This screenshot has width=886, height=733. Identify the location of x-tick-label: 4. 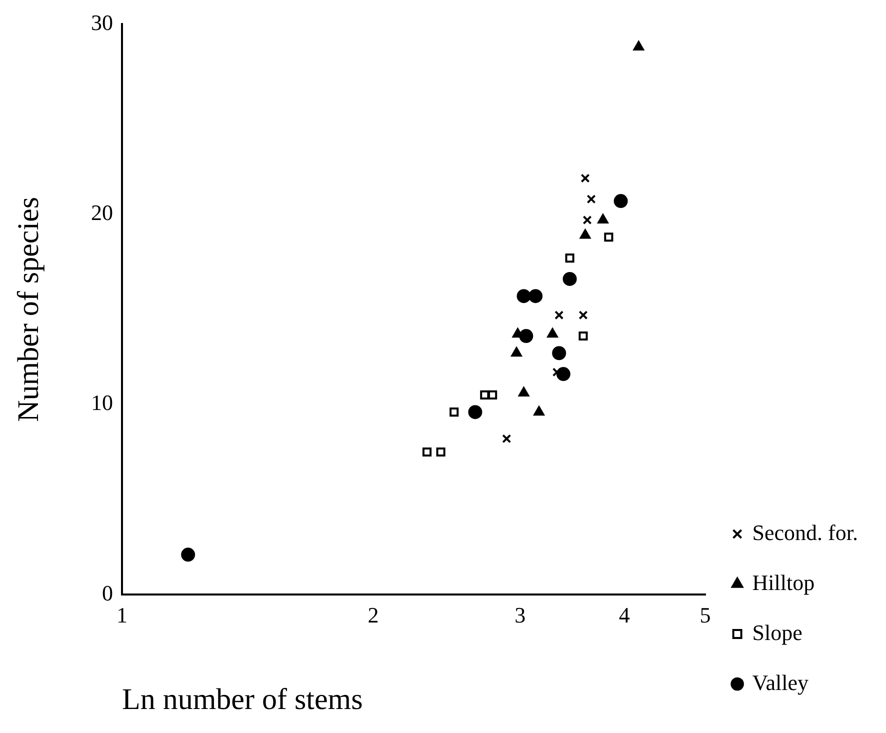
(624, 615).